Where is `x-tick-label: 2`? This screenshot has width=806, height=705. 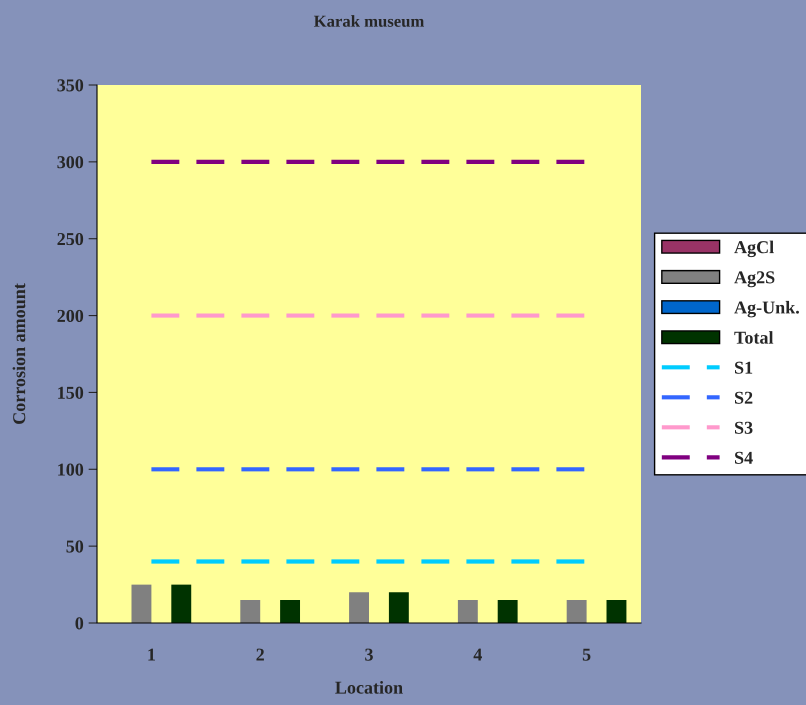
x-tick-label: 2 is located at coordinates (260, 654).